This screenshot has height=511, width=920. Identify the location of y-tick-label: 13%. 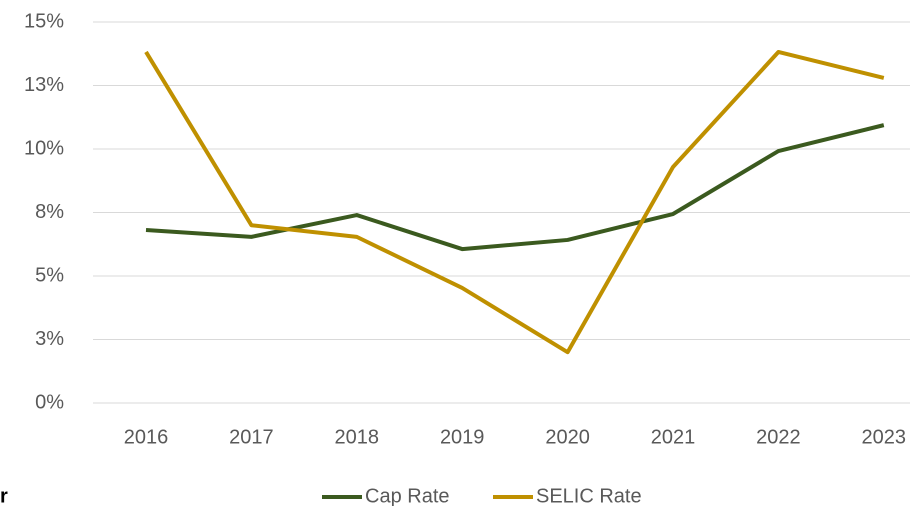
(44, 85).